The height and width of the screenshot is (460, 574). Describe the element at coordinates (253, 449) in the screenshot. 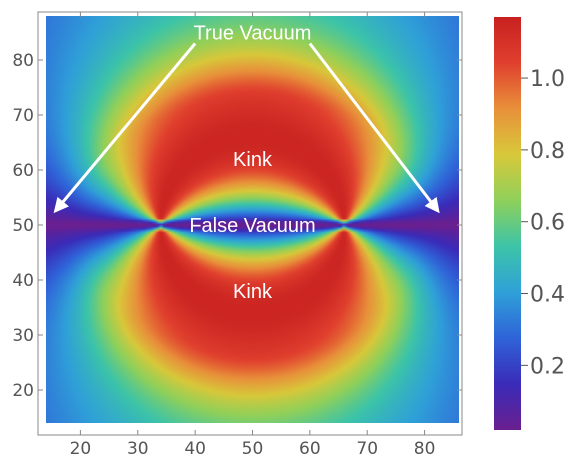

I see `x-tick-label: 50` at that location.